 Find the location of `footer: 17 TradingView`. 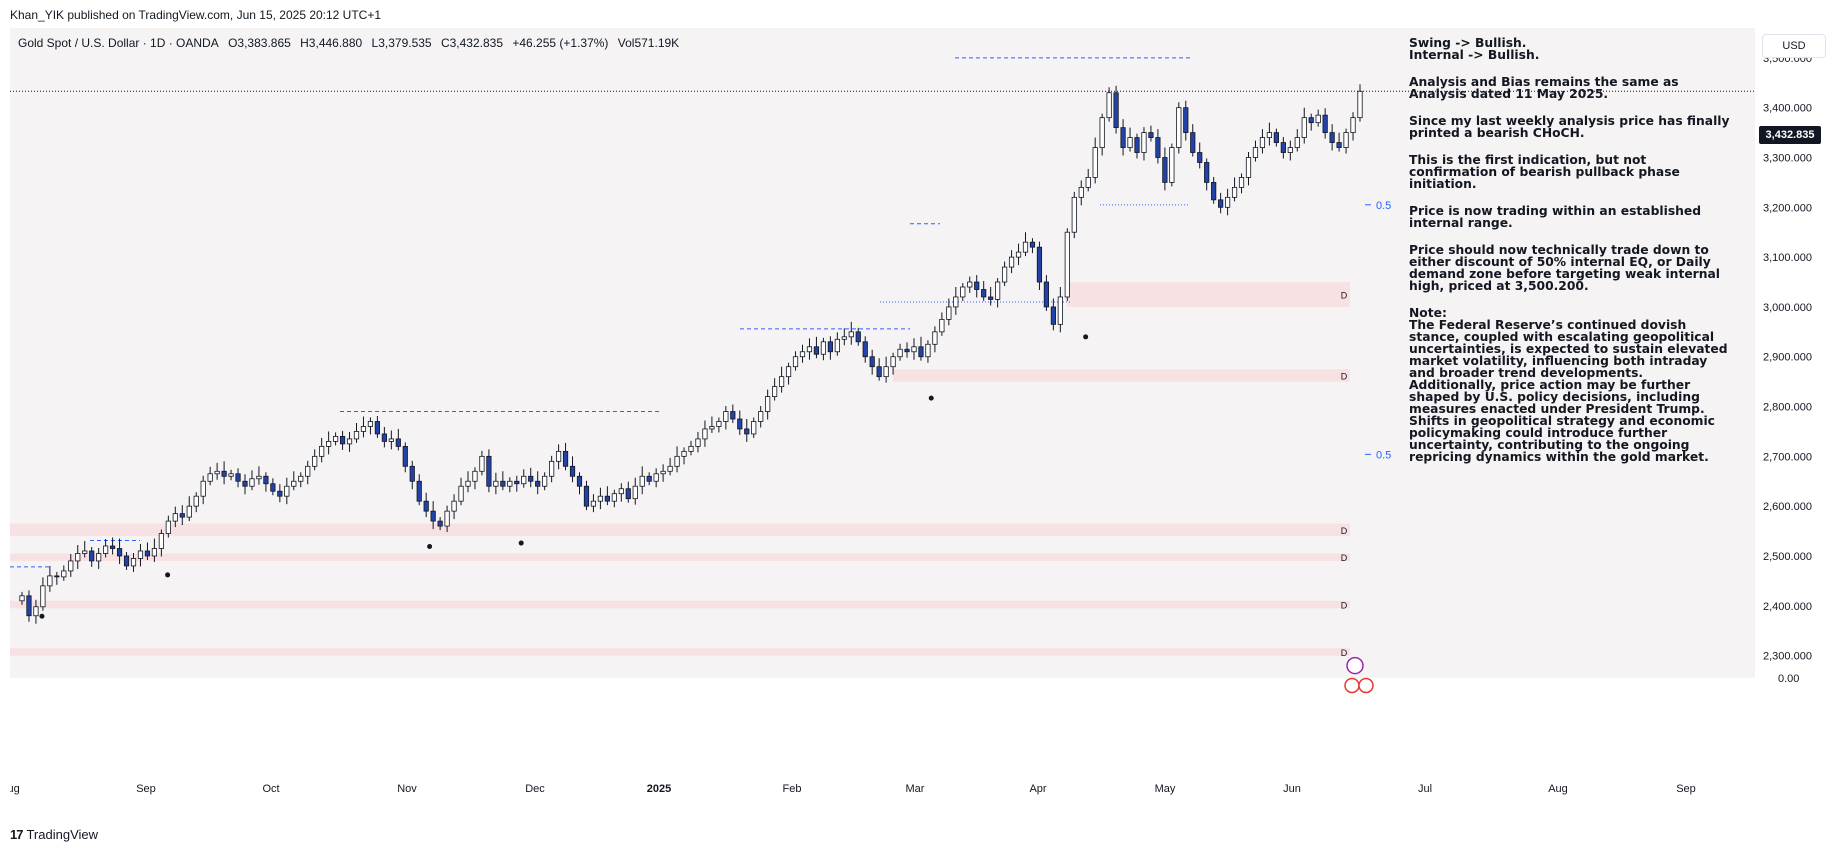

footer: 17 TradingView is located at coordinates (917, 834).